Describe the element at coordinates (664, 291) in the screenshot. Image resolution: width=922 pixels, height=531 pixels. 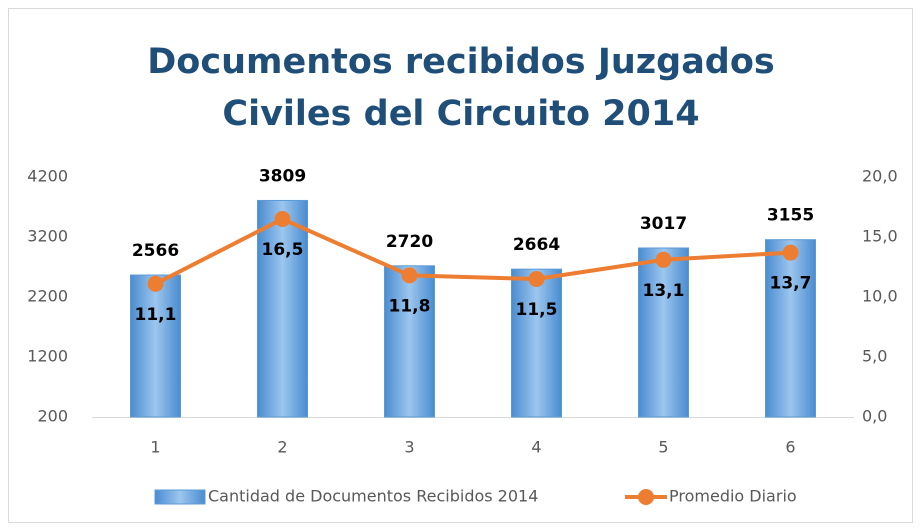
I see `data-label: 13,1` at that location.